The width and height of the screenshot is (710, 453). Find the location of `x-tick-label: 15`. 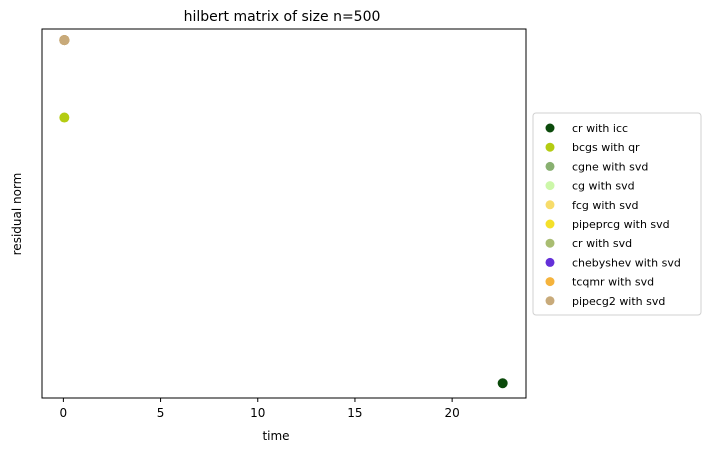

x-tick-label: 15 is located at coordinates (354, 413).